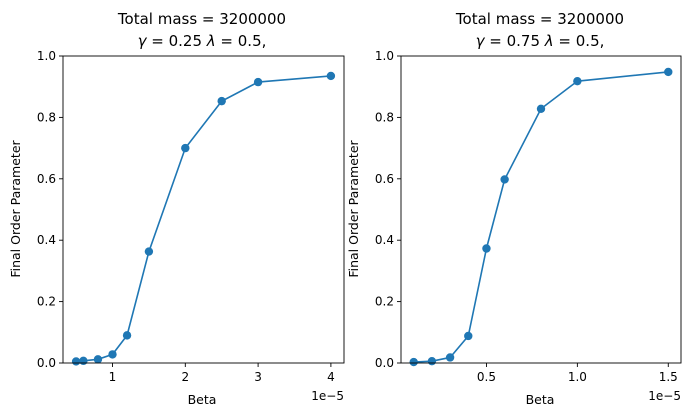  I want to click on chart-title-line2: γ = 0.25 λ = 0.5,, so click(202, 41).